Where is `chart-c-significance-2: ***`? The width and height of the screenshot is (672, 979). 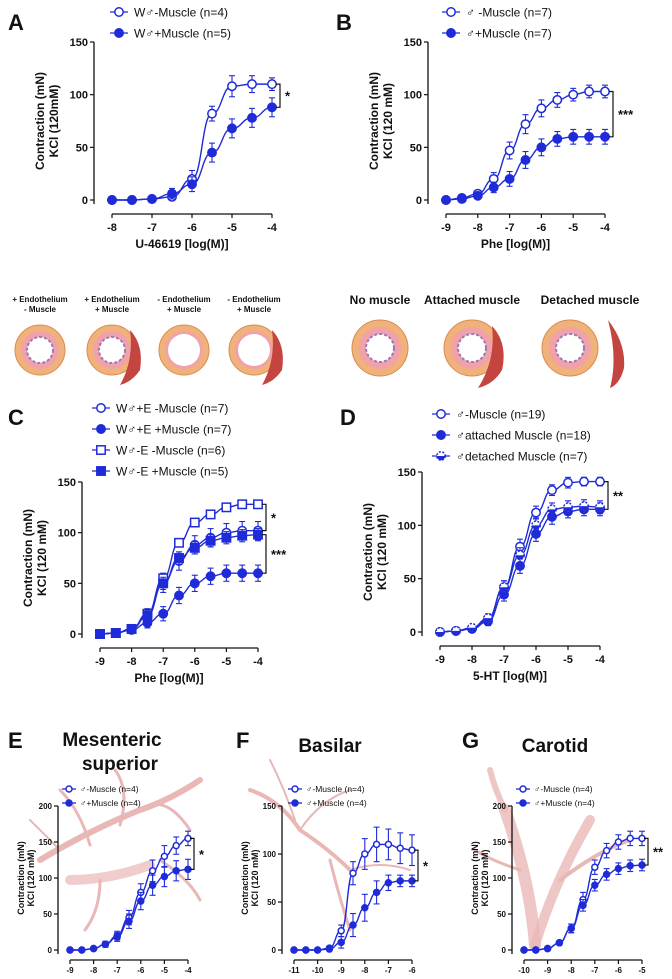 chart-c-significance-2: *** is located at coordinates (274, 554).